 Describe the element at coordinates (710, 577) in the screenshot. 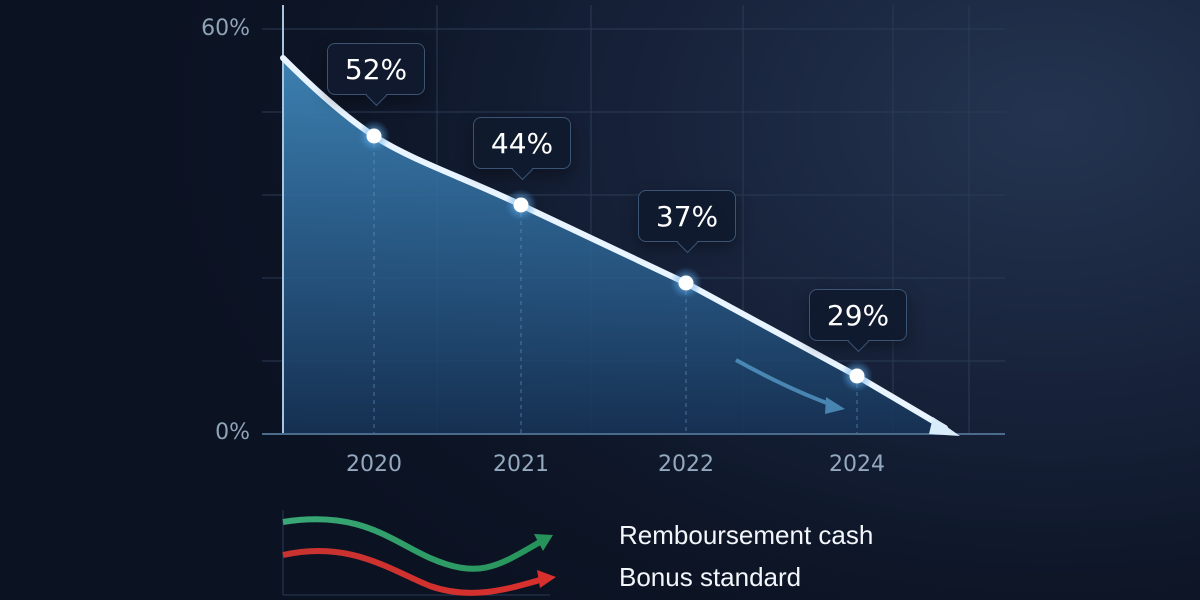

I see `legend-label-bonus: Bonus standard` at that location.